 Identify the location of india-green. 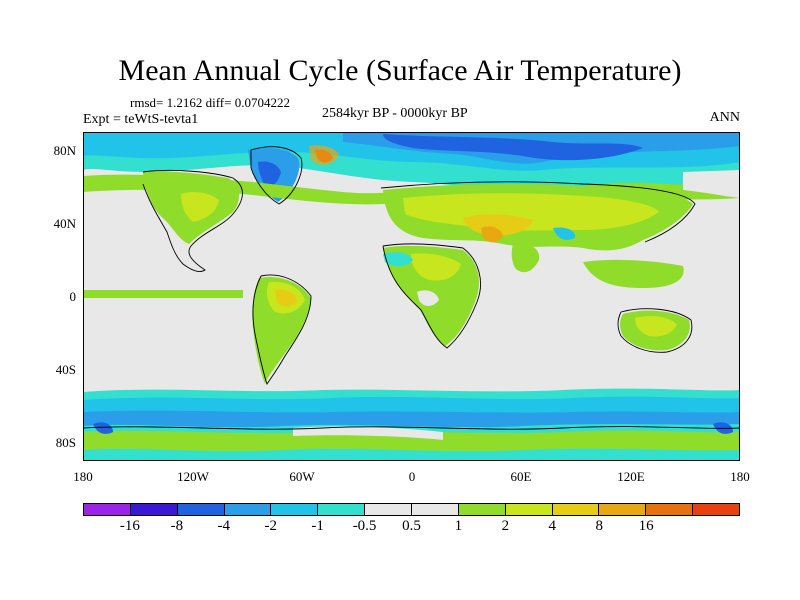
(525, 258).